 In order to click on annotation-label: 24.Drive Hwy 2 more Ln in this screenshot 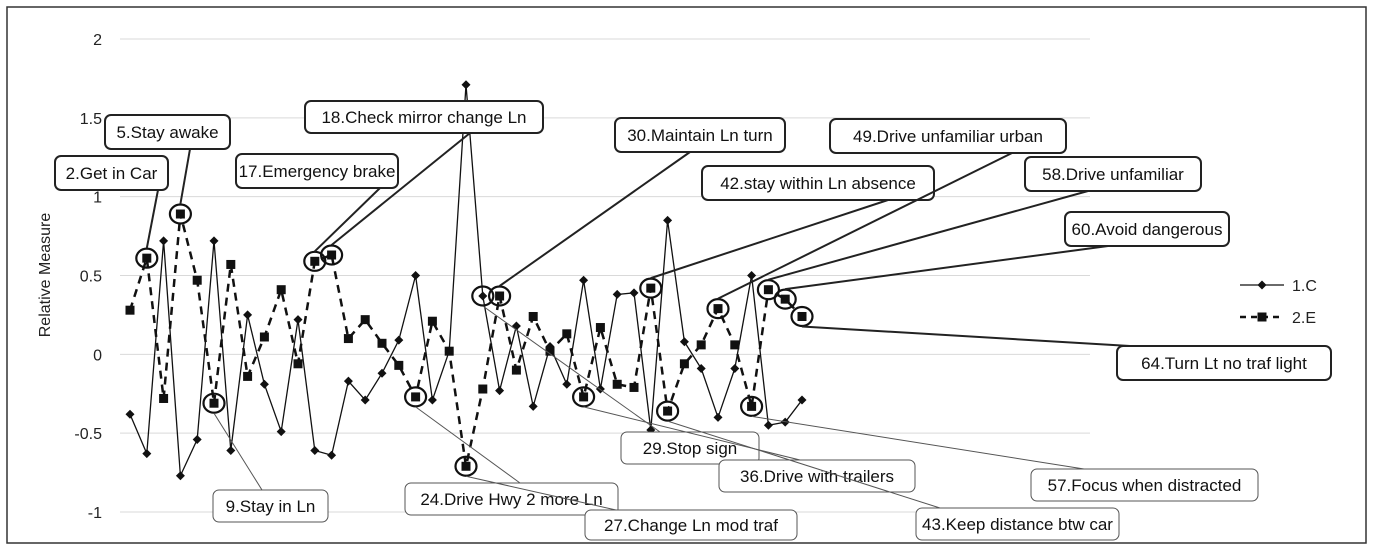, I will do `click(511, 499)`.